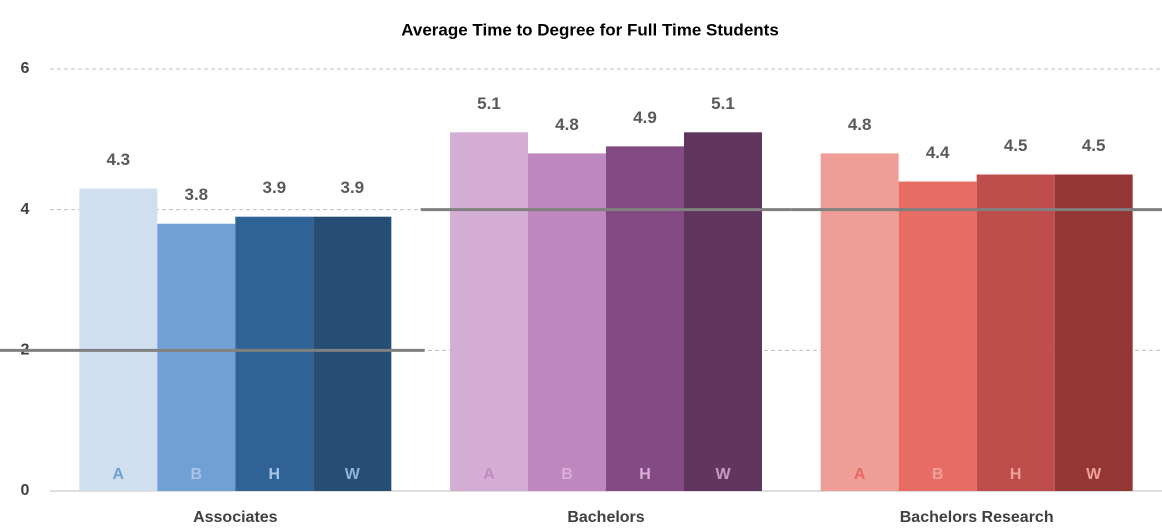 The width and height of the screenshot is (1162, 529). What do you see at coordinates (938, 152) in the screenshot?
I see `value-label: 4.4` at bounding box center [938, 152].